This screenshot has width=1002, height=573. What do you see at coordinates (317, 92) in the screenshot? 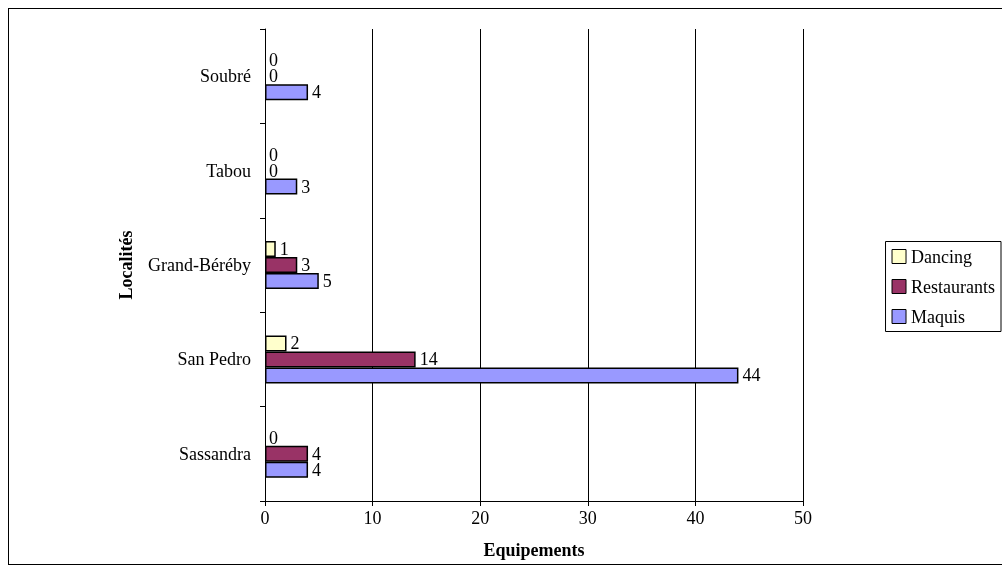
I see `data-label: 4` at bounding box center [317, 92].